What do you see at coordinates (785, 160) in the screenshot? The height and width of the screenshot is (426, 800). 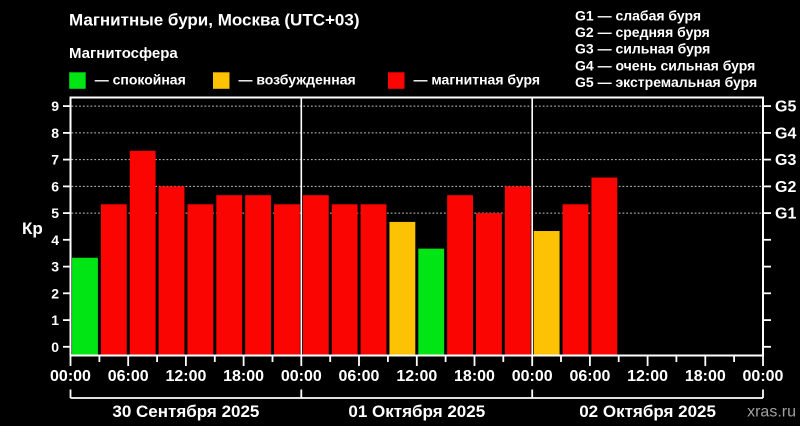 I see `svg-text: G3` at bounding box center [785, 160].